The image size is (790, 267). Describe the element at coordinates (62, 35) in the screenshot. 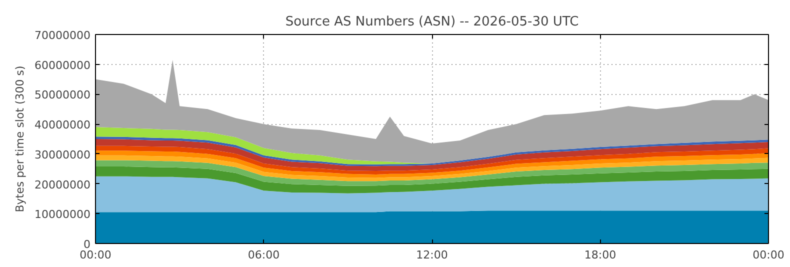

I see `y-tick-label: 70000000` at that location.